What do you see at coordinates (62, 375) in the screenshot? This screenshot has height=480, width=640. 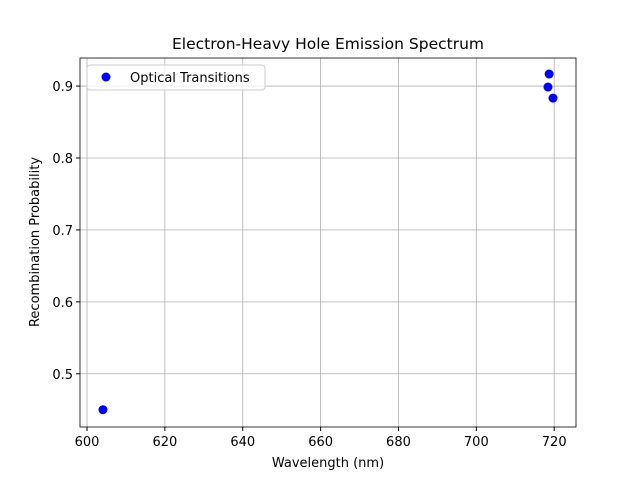 I see `y-tick-label: 0.5` at bounding box center [62, 375].